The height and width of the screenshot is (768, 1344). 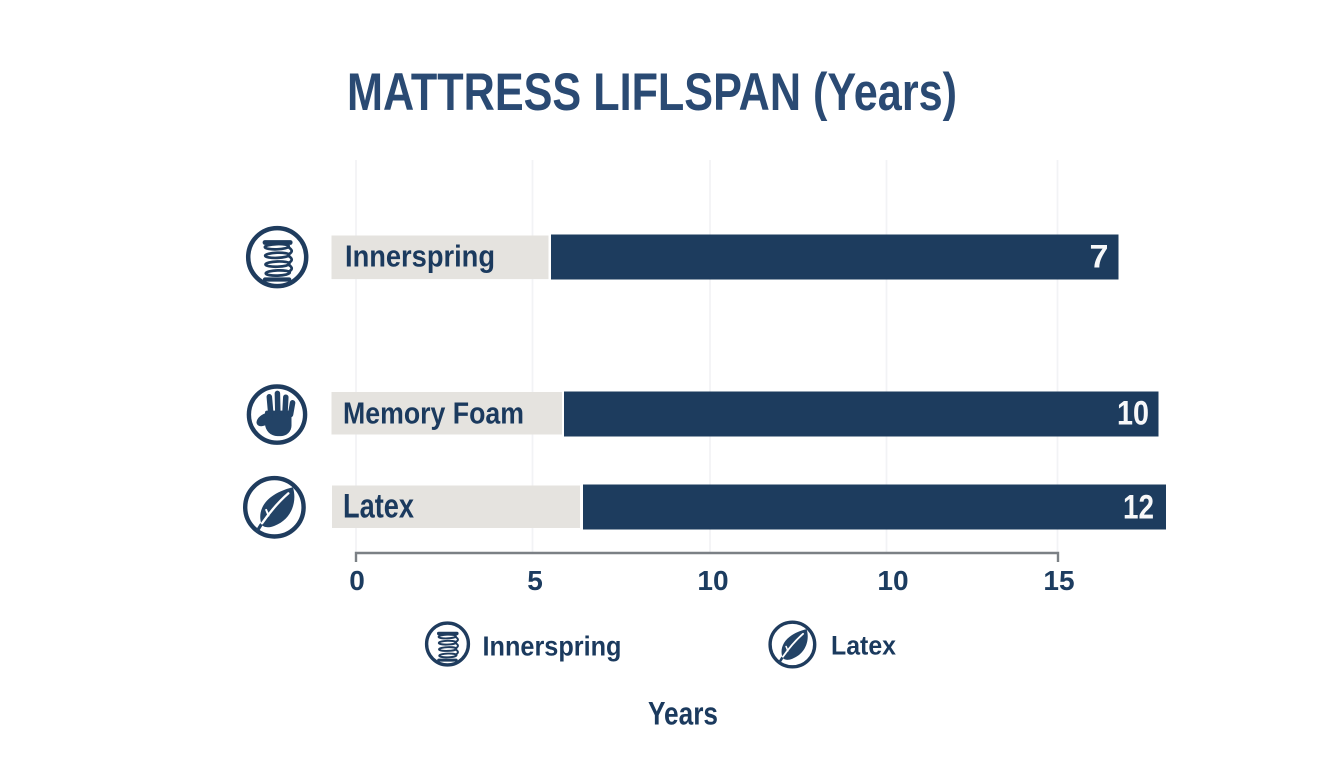 What do you see at coordinates (683, 714) in the screenshot?
I see `svg-text: Years` at bounding box center [683, 714].